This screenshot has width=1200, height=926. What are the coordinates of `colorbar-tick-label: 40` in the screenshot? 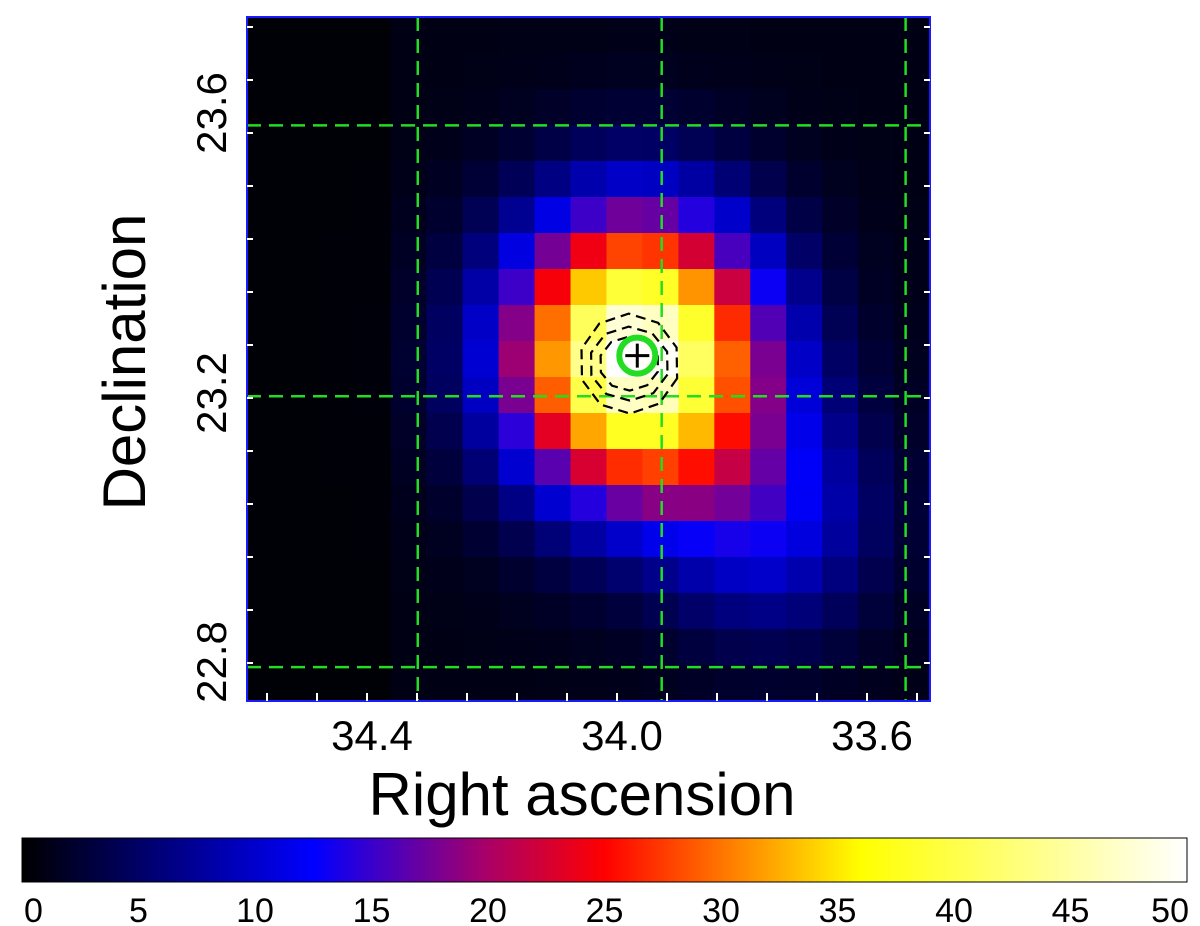 It's located at (954, 909).